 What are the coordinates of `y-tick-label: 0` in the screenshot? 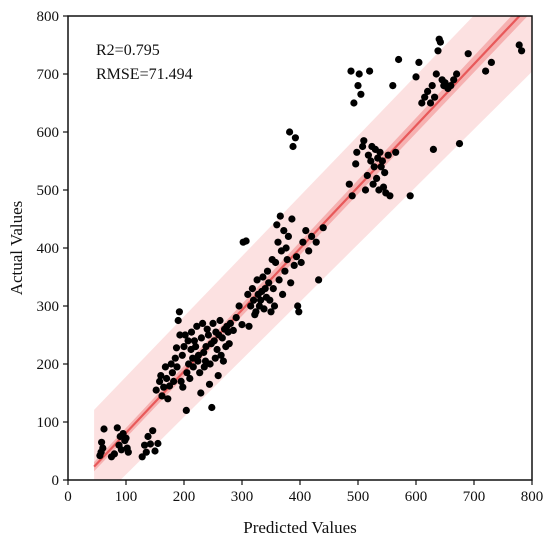 It's located at (56, 481).